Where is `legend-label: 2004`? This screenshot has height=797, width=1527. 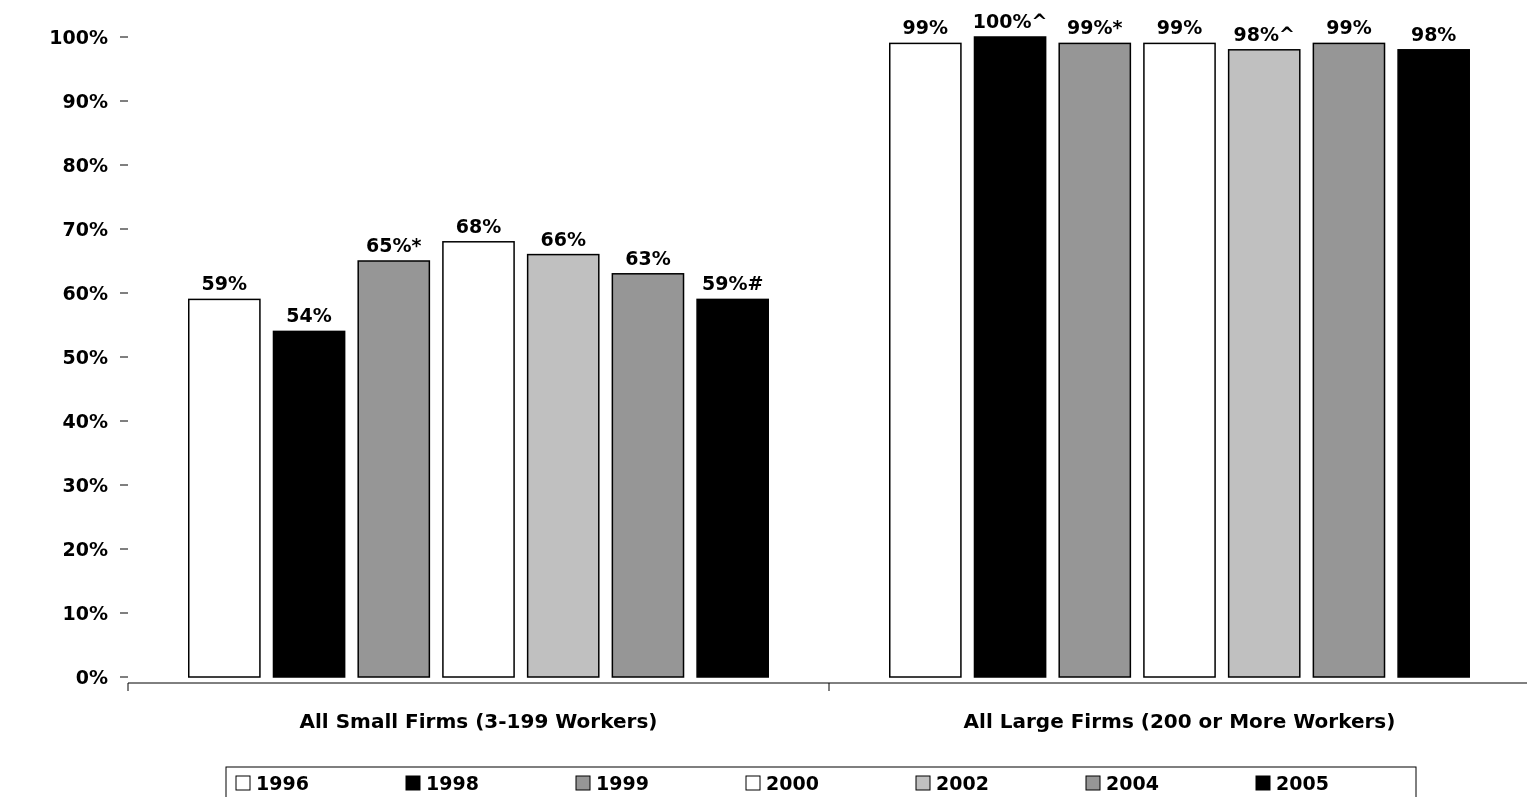
legend-label: 2004 is located at coordinates (1132, 783).